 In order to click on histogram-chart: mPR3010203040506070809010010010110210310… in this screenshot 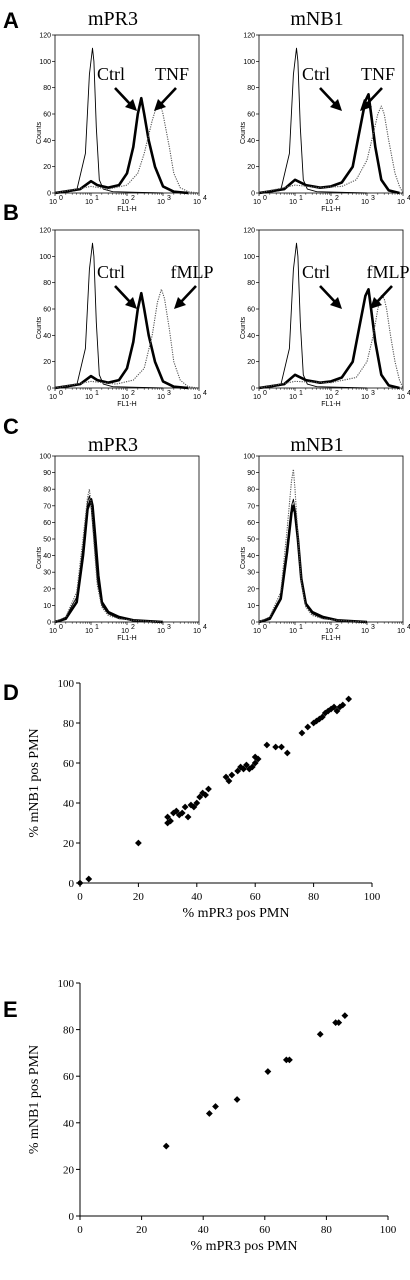, I will do `click(121, 538)`.